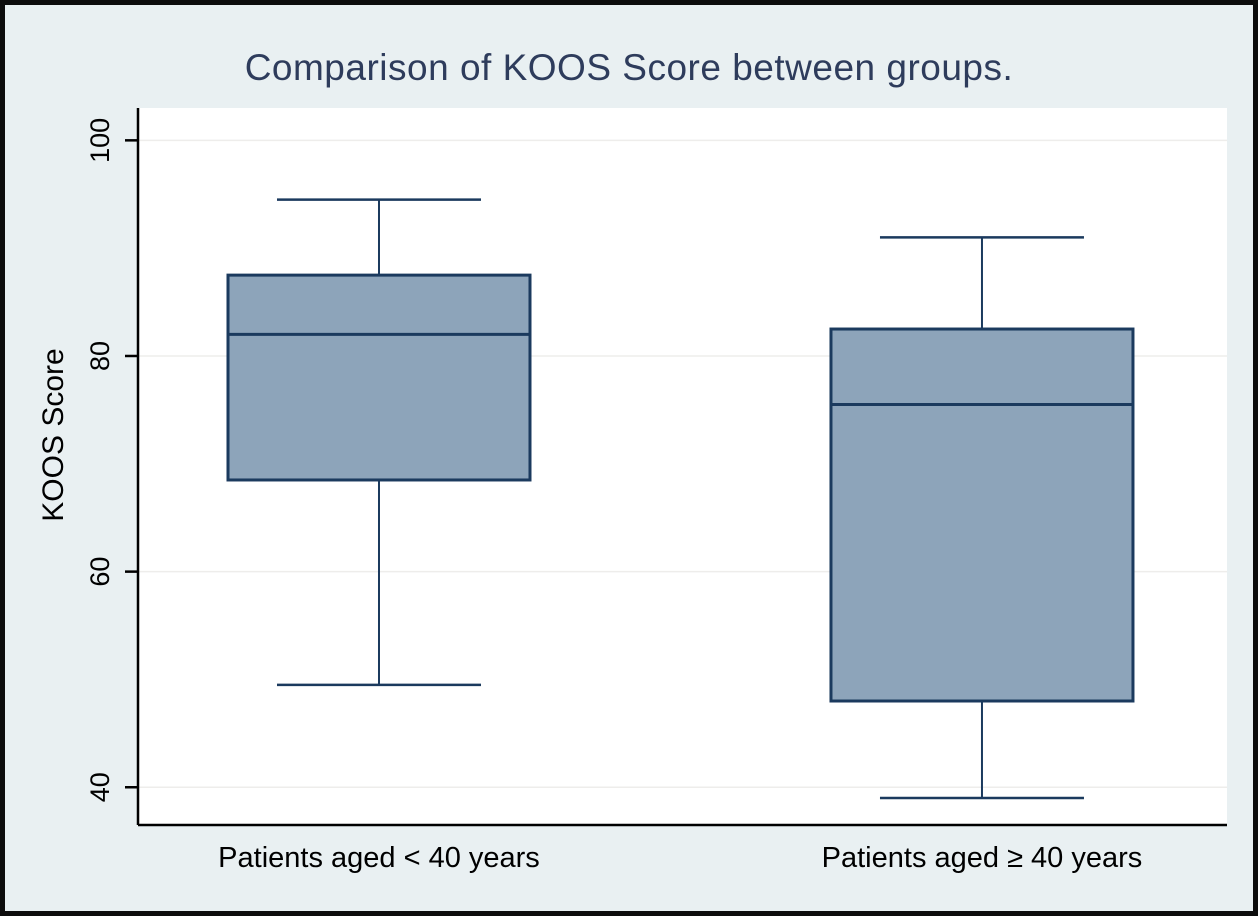 The height and width of the screenshot is (921, 1258). I want to click on y-axis-ticks: 40 60 80 100, so click(111, 460).